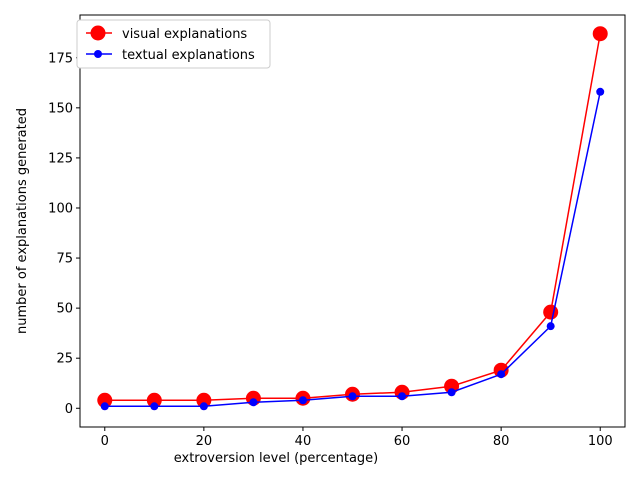 Image resolution: width=640 pixels, height=480 pixels. What do you see at coordinates (98, 33) in the screenshot?
I see `legend-marker-visual` at bounding box center [98, 33].